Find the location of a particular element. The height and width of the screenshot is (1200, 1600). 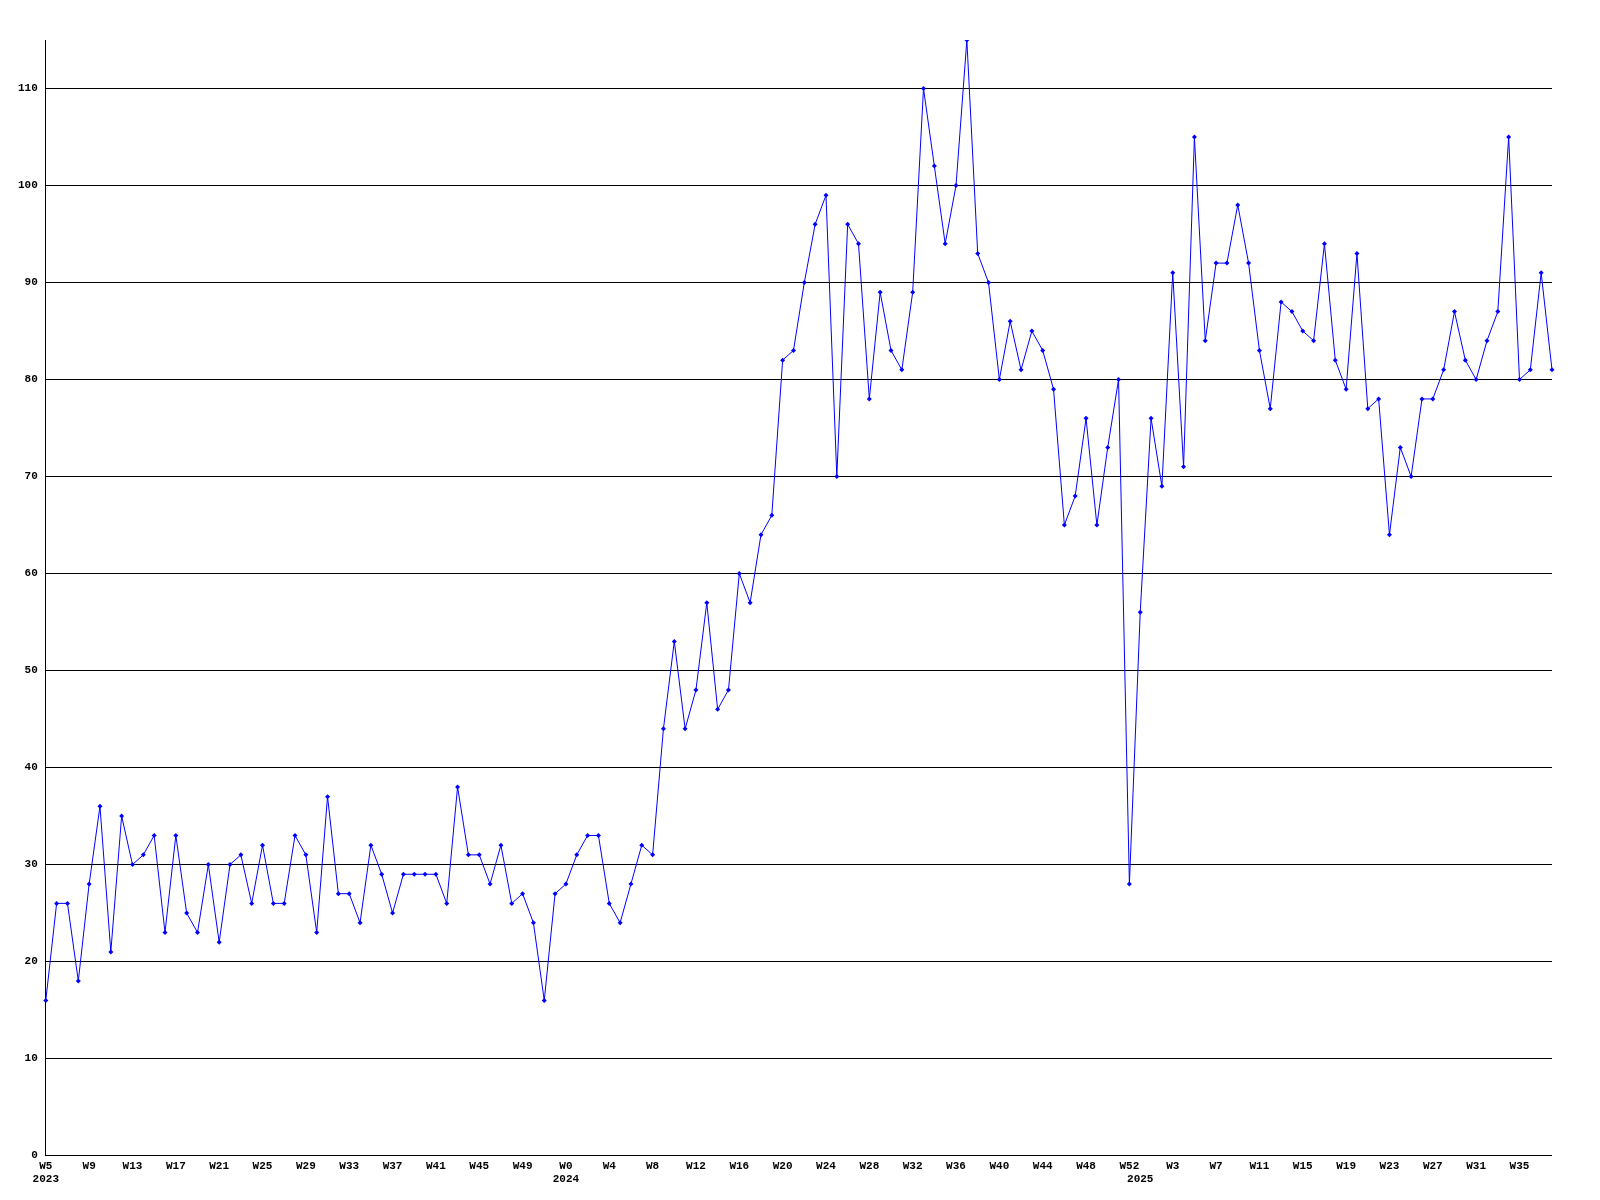

x-tick-label: W13 is located at coordinates (132, 1165).